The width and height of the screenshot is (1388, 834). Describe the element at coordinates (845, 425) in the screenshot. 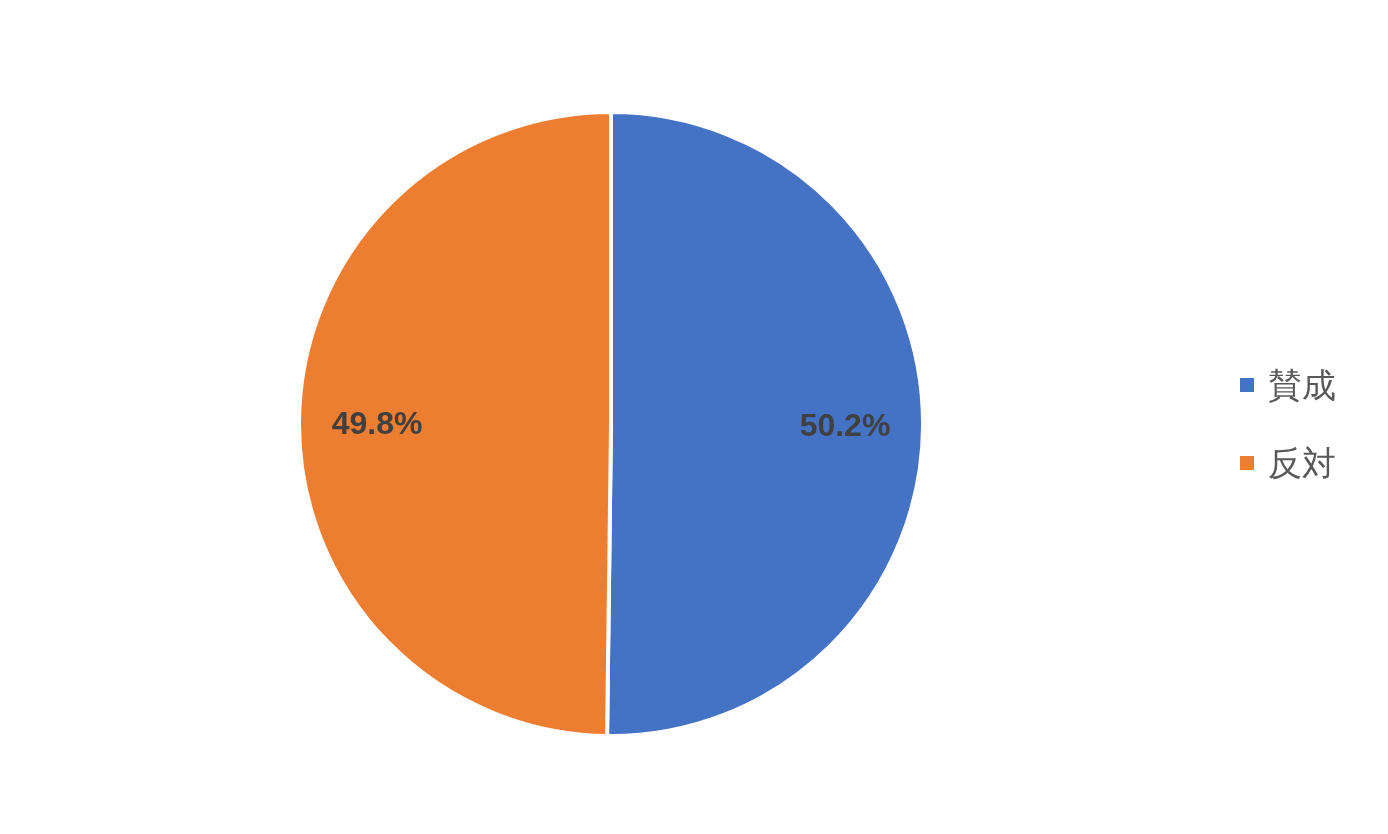

I see `data-label: 50.2%` at that location.